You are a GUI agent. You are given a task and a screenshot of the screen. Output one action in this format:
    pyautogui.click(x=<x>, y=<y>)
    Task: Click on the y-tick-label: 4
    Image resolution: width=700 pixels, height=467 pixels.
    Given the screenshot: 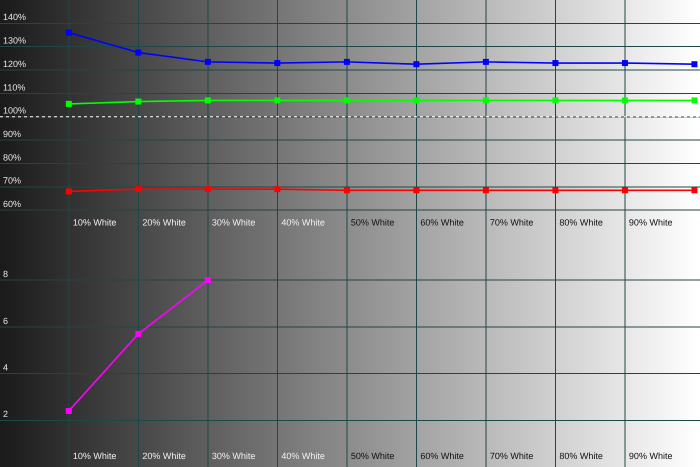 What is the action you would take?
    pyautogui.click(x=5, y=367)
    